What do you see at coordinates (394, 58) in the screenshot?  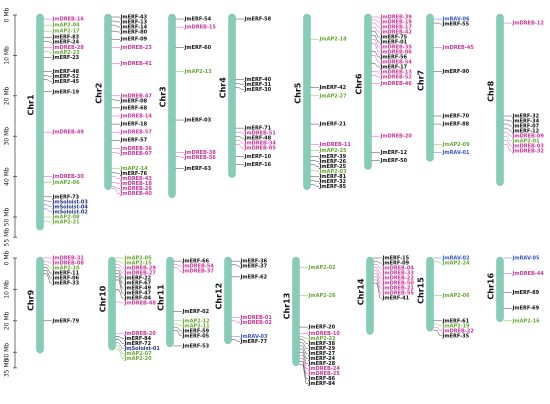 I see `gene-label: JmERF-56` at bounding box center [394, 58].